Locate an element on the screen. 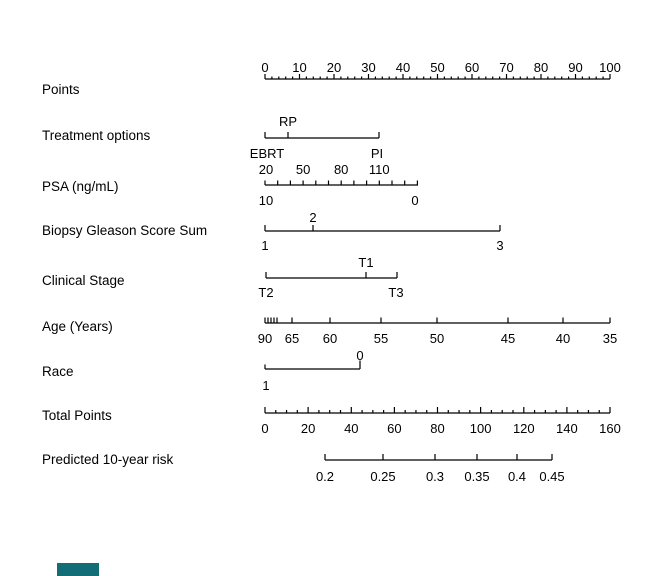 Image resolution: width=672 pixels, height=576 pixels. tick-label: 110 is located at coordinates (379, 169).